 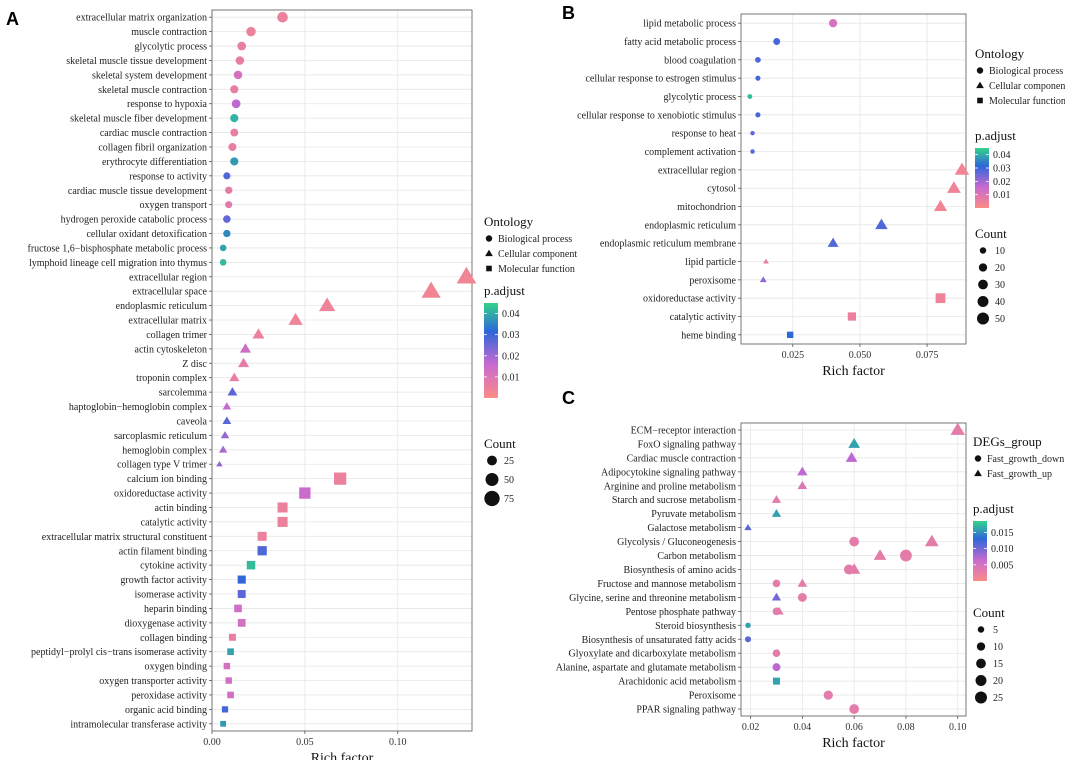 I want to click on panel-b-ytick-label: cellular response to estrogen stimulus, so click(x=660, y=79).